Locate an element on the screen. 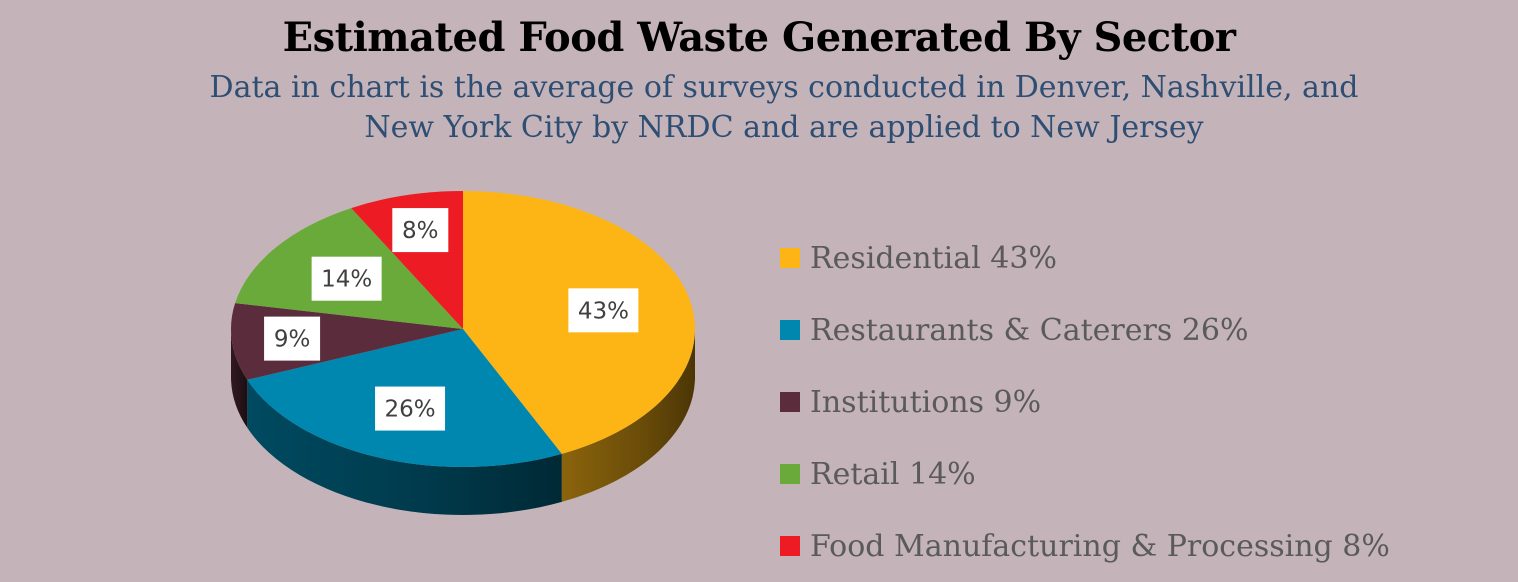 The height and width of the screenshot is (582, 1518). data-label: 26% is located at coordinates (410, 408).